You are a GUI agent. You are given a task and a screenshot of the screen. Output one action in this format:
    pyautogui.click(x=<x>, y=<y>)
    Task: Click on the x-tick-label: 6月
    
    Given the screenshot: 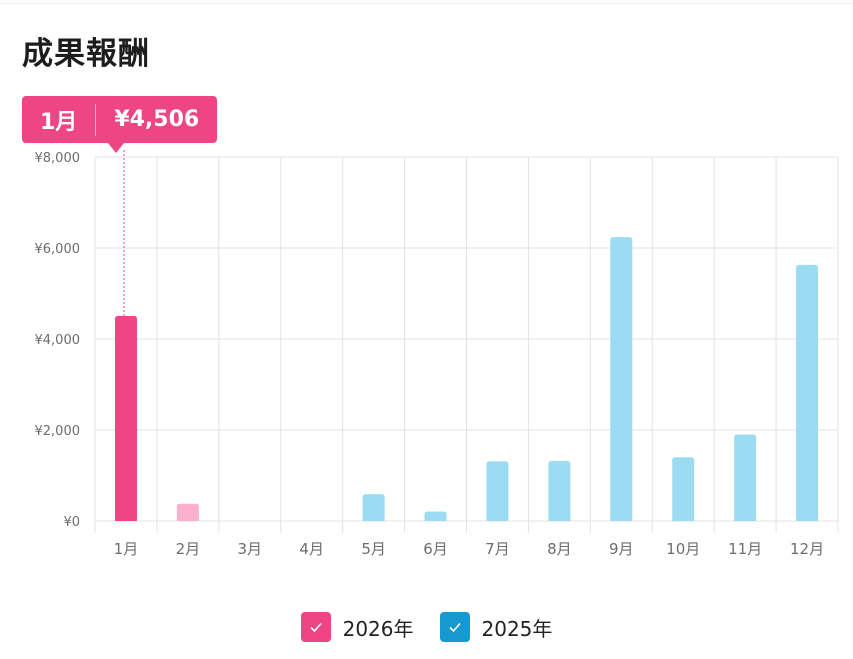 What is the action you would take?
    pyautogui.click(x=435, y=549)
    